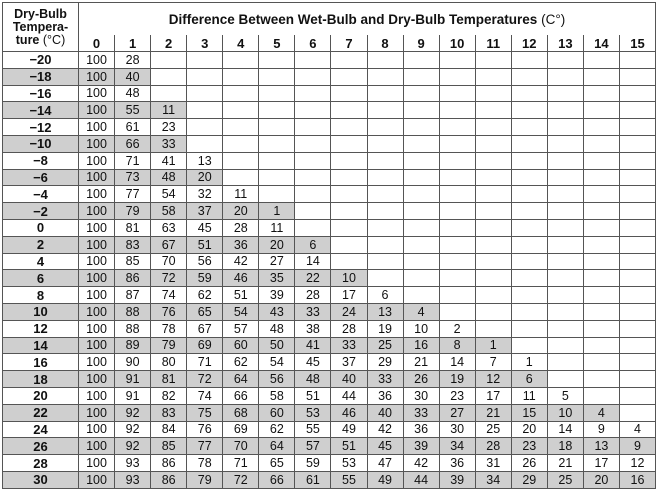  What do you see at coordinates (329, 429) in the screenshot?
I see `table-row: 24 100 92 84 76 69 62 55 49 42 36 30 25 20 14 9 4` at bounding box center [329, 429].